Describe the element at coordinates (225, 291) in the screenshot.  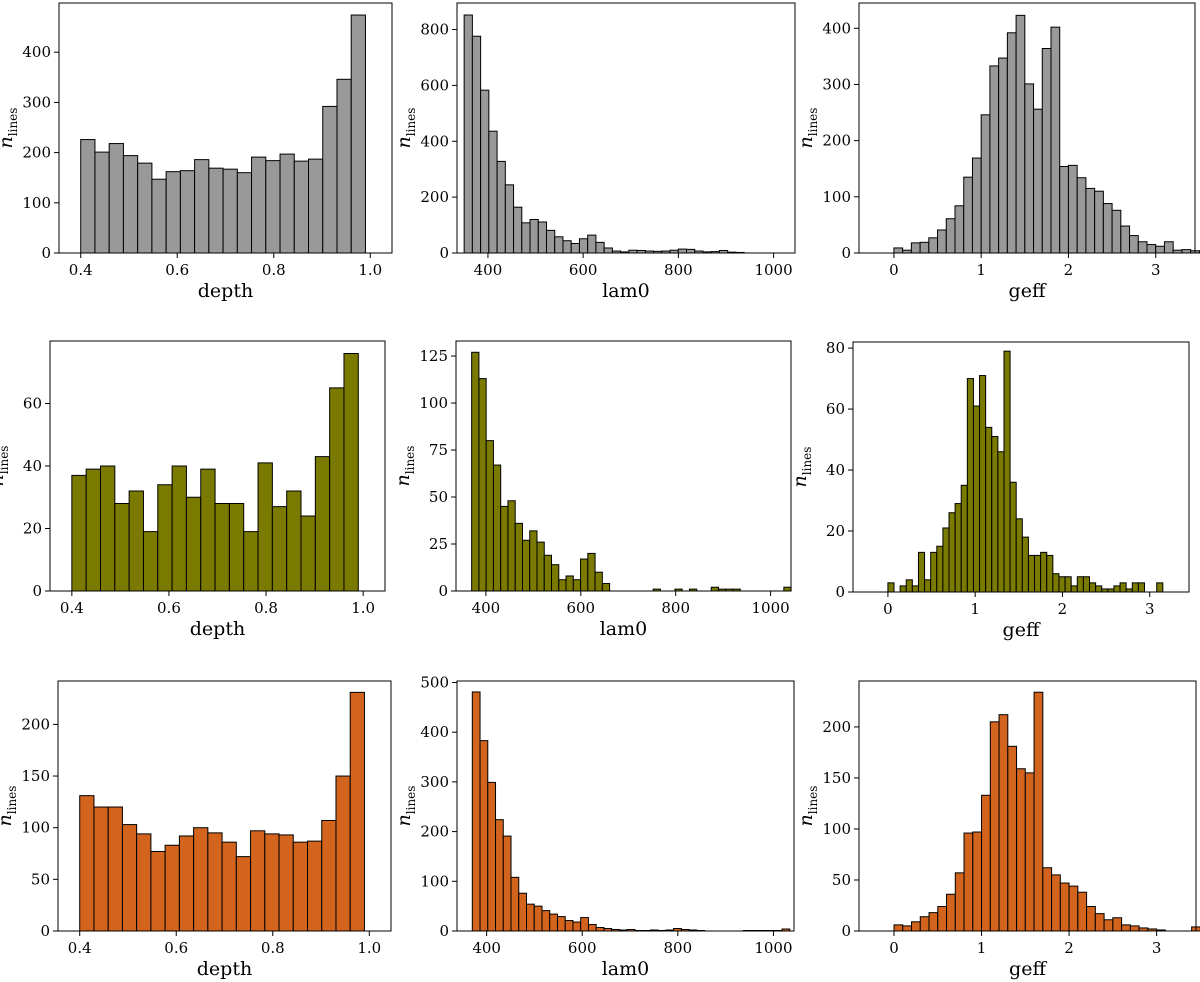
I see `x-axis-label: depth` at that location.